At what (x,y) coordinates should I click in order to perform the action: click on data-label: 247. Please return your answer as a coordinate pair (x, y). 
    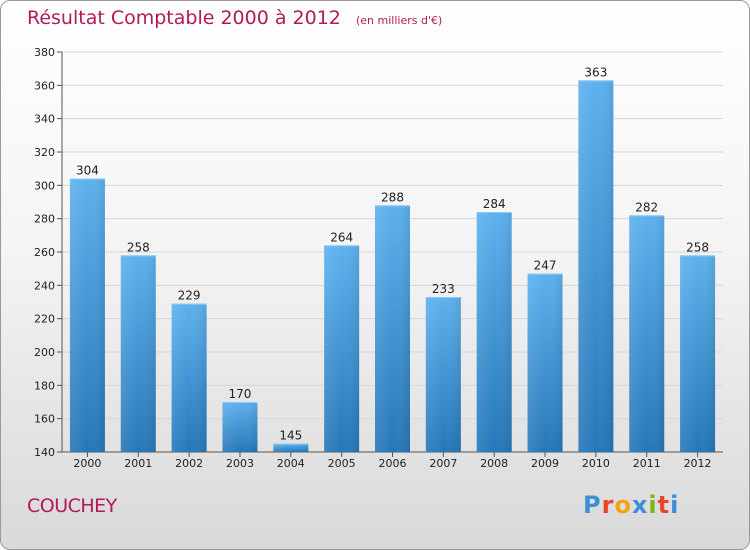
    Looking at the image, I should click on (545, 266).